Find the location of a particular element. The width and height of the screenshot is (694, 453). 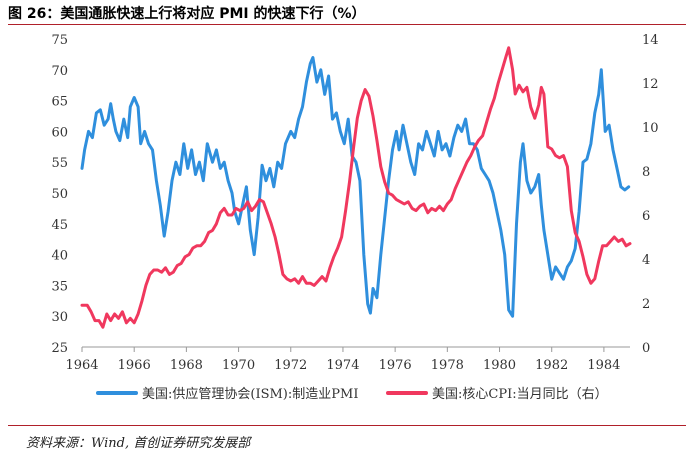

x-tick-label: 1984 is located at coordinates (603, 365).